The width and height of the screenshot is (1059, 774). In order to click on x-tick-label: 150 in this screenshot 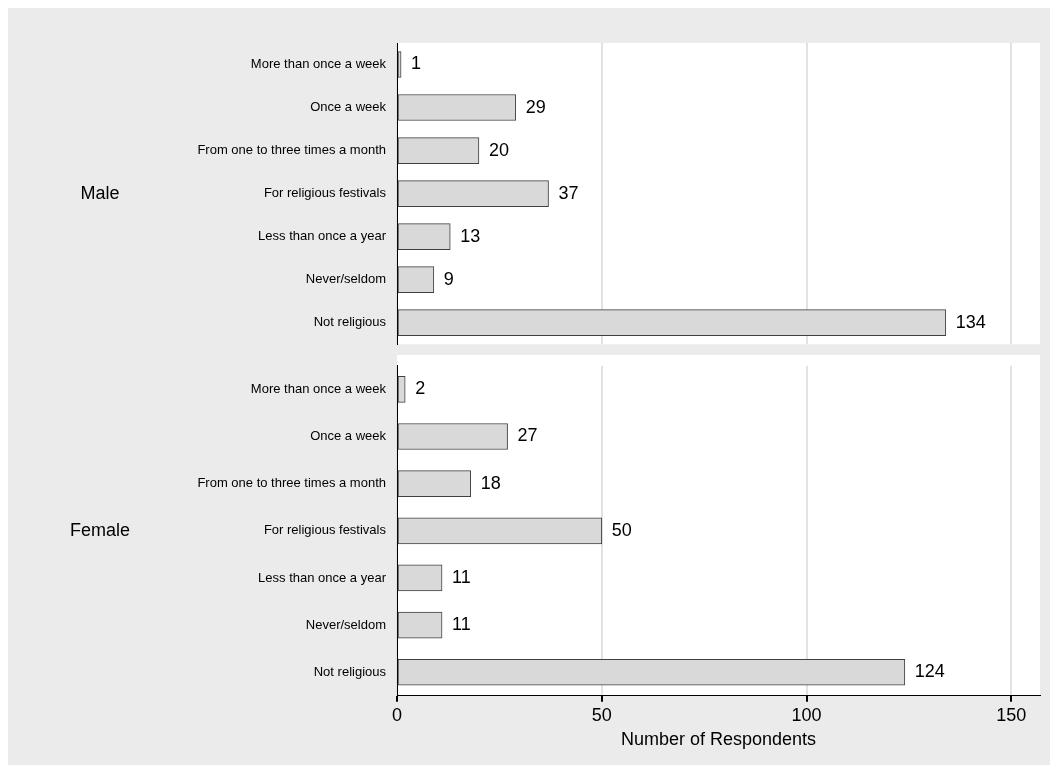, I will do `click(1011, 714)`.